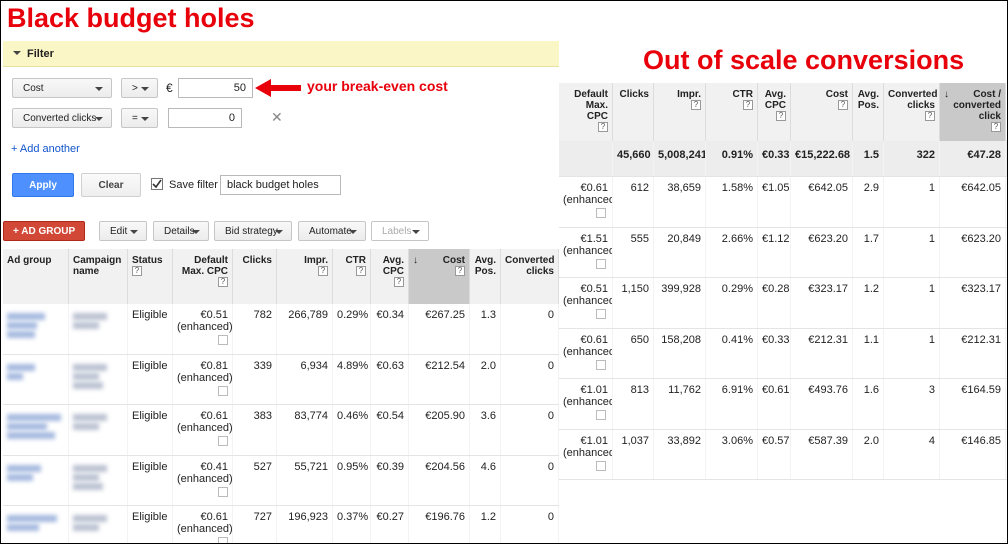 The width and height of the screenshot is (1008, 544). What do you see at coordinates (530, 524) in the screenshot?
I see `metric-cell: 0` at bounding box center [530, 524].